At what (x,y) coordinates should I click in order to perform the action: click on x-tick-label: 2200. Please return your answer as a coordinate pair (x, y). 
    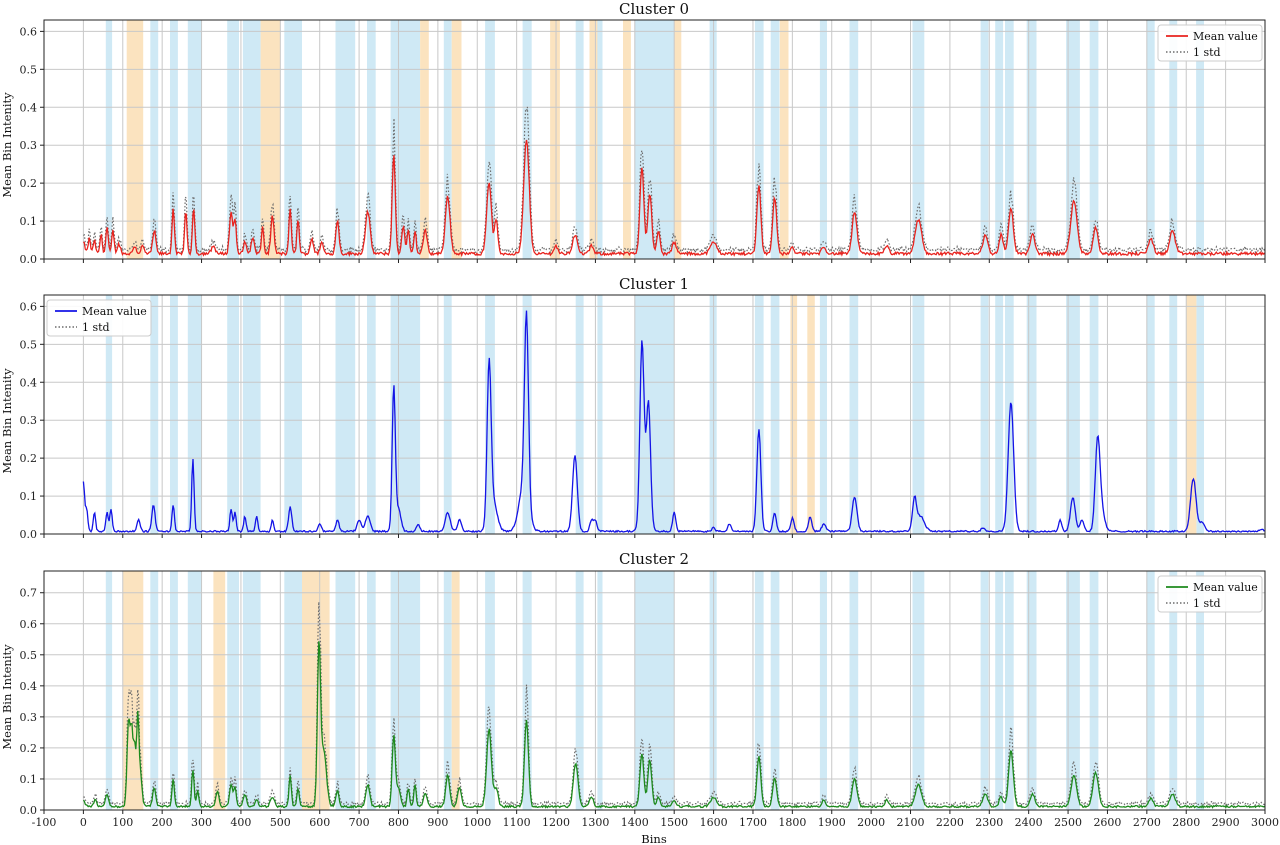
    Looking at the image, I should click on (950, 822).